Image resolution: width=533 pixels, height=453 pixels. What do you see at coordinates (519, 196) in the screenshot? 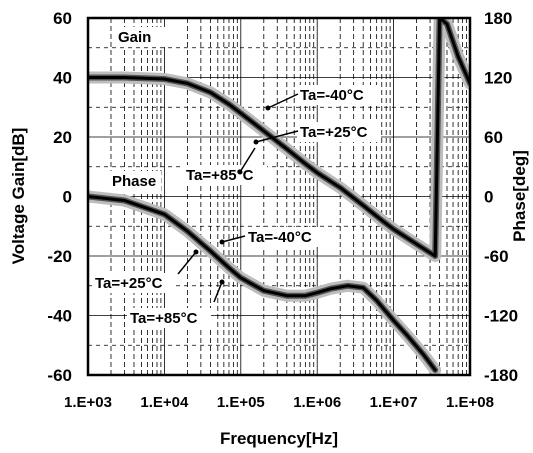
I see `y-right-axis-label: Phase[deg]` at bounding box center [519, 196].